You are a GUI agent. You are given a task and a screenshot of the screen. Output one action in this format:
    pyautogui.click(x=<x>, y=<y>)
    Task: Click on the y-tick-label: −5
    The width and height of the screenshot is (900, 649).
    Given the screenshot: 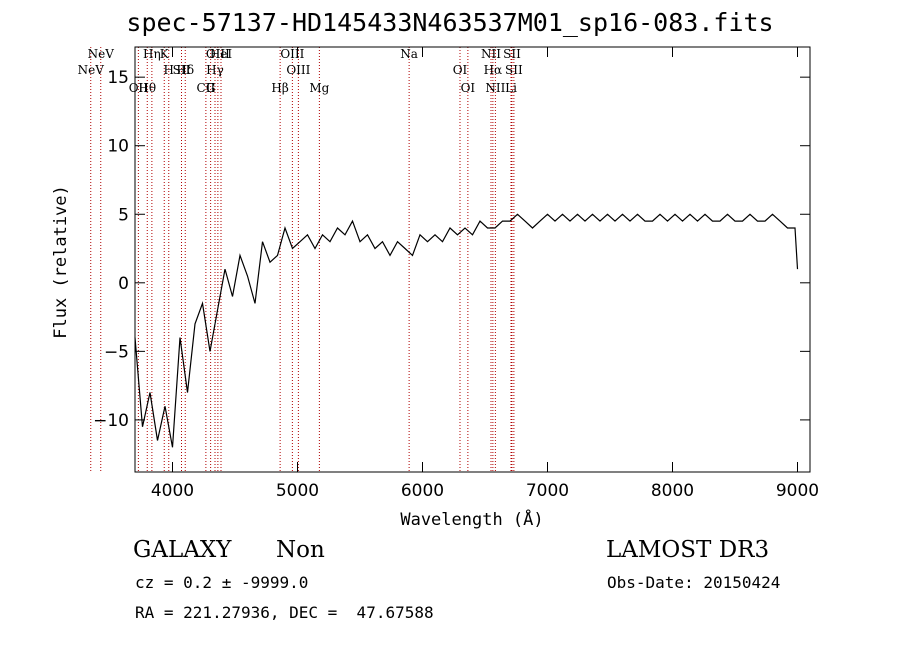 What is the action you would take?
    pyautogui.click(x=116, y=352)
    